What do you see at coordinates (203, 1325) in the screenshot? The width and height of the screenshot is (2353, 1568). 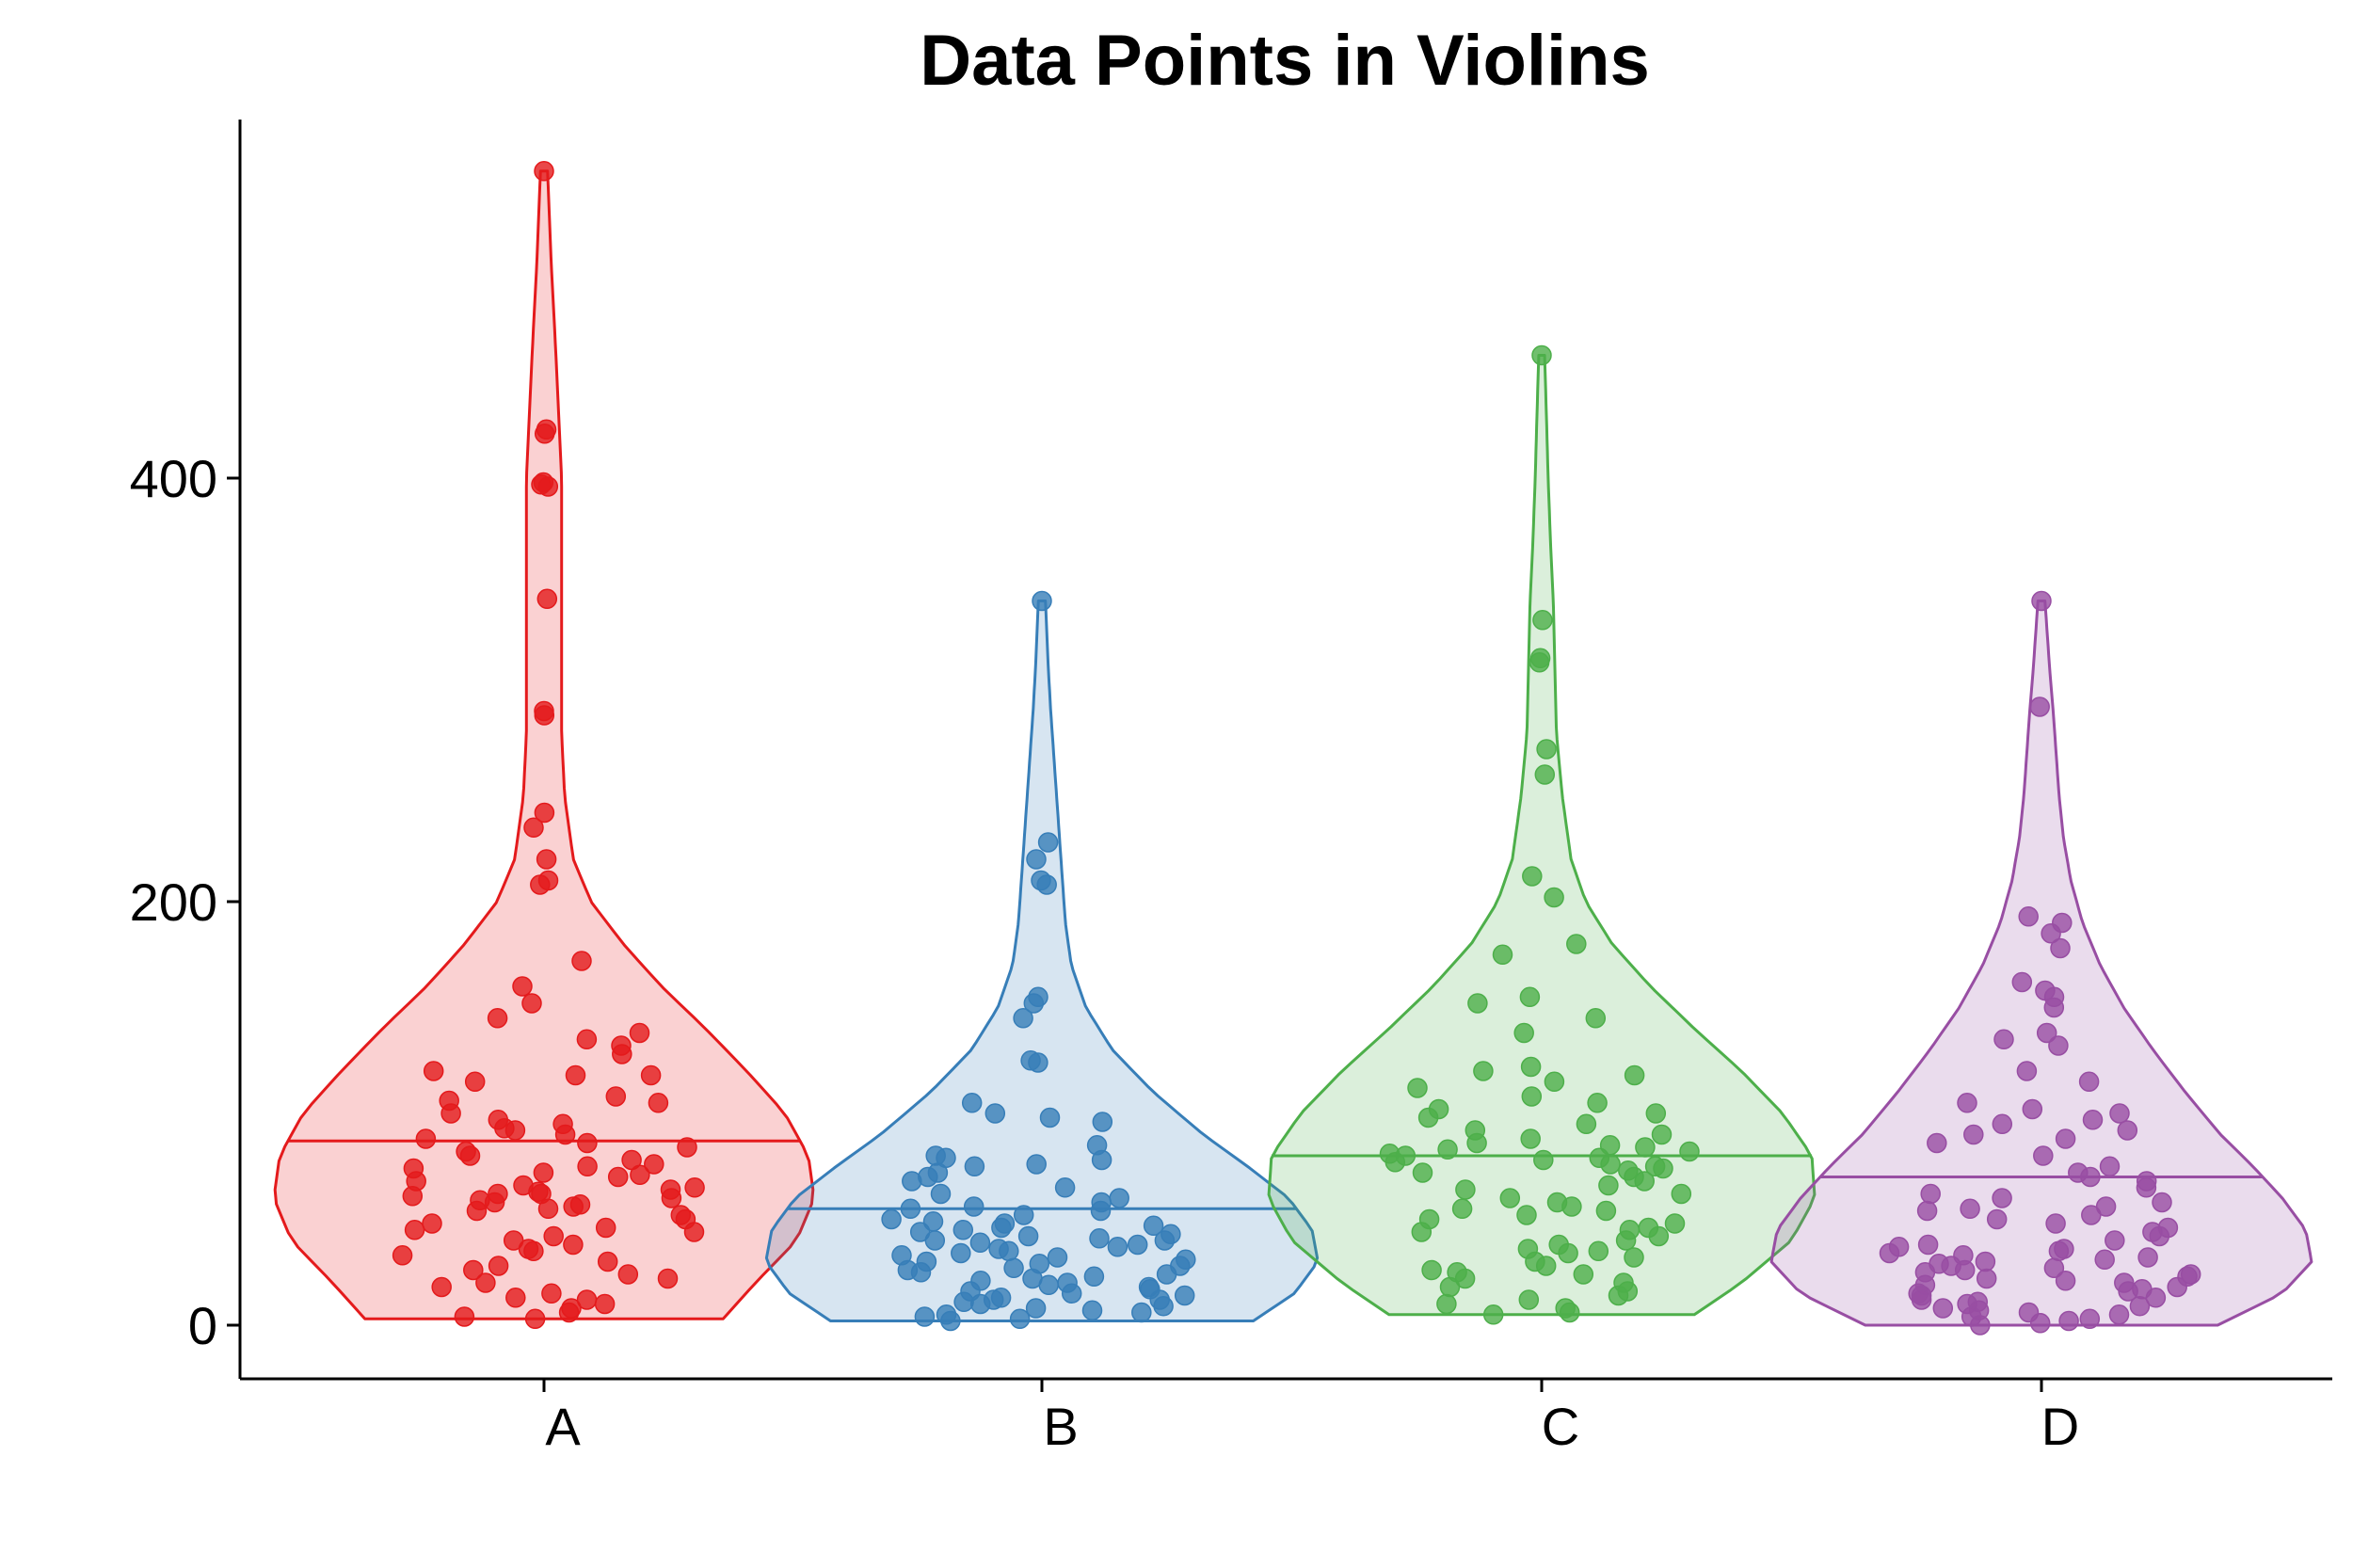 I see `y-tick-label: 0` at bounding box center [203, 1325].